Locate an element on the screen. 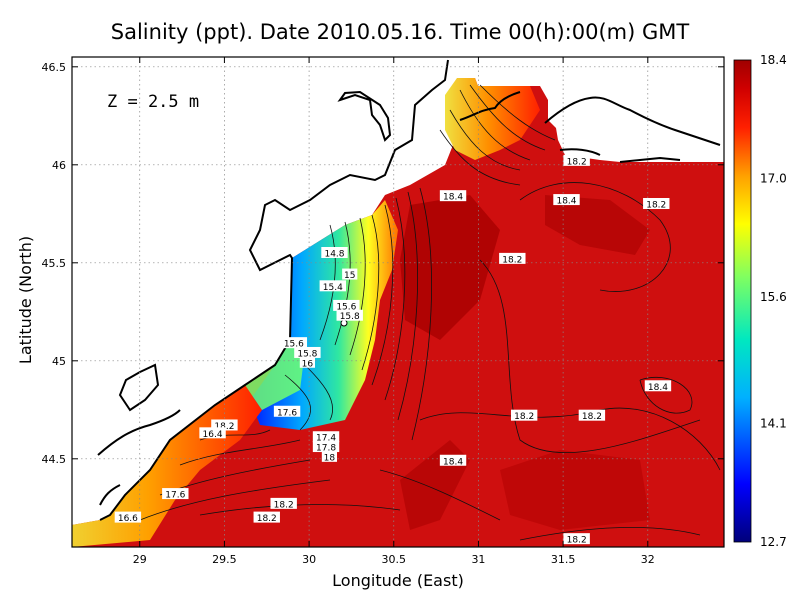 The height and width of the screenshot is (600, 800). colorbar-gradient is located at coordinates (742, 301).